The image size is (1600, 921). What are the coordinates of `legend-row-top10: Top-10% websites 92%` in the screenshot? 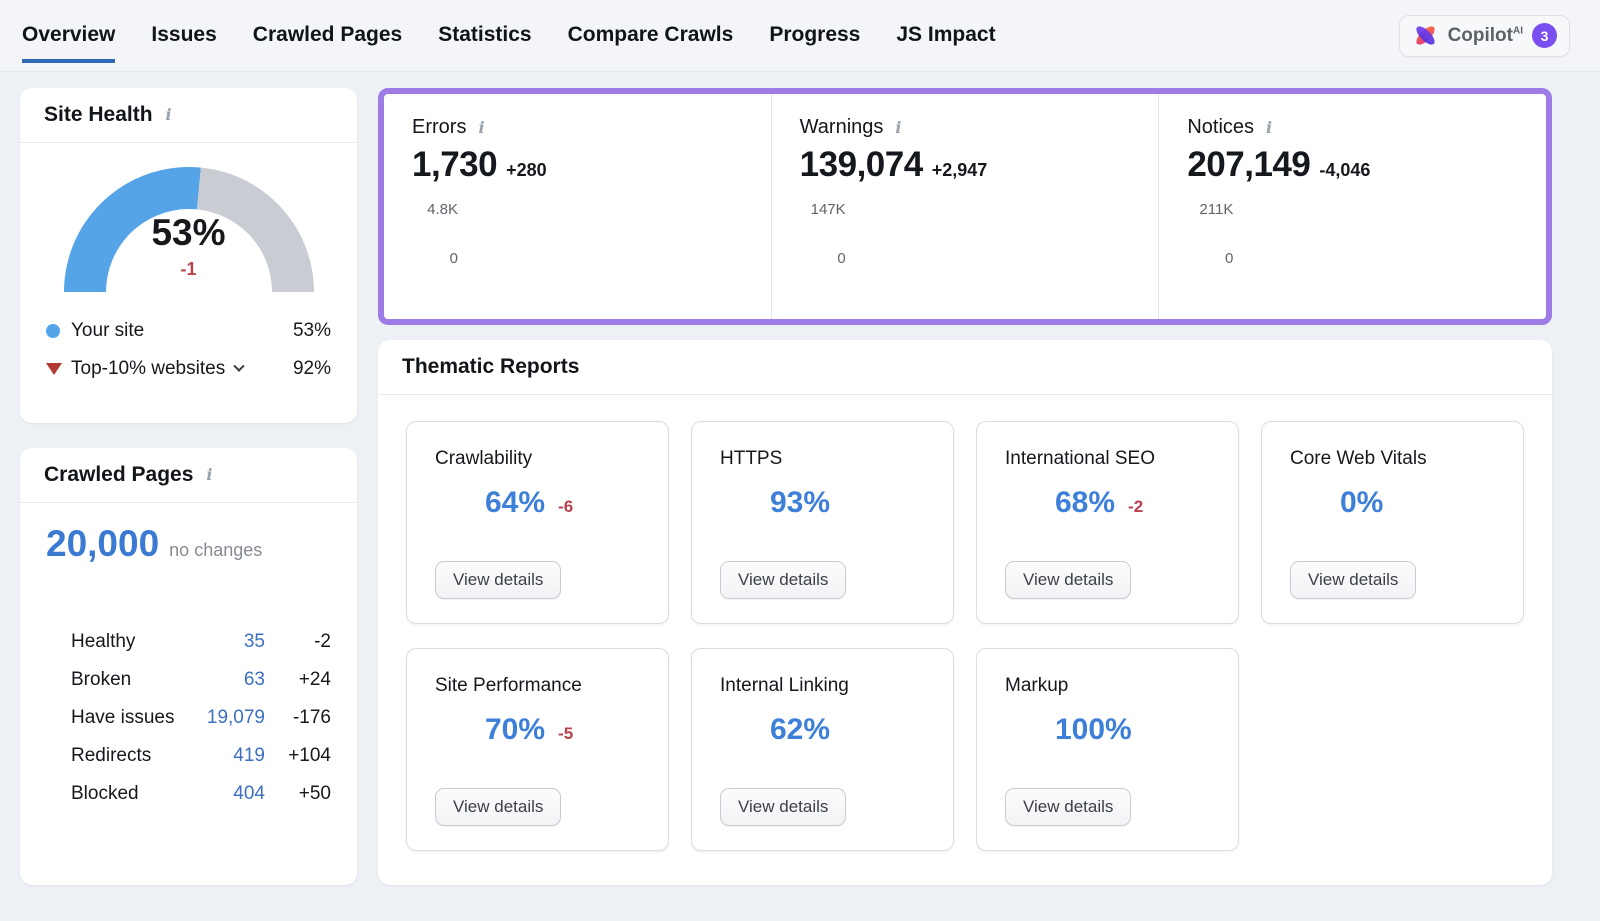 It's located at (188, 369).